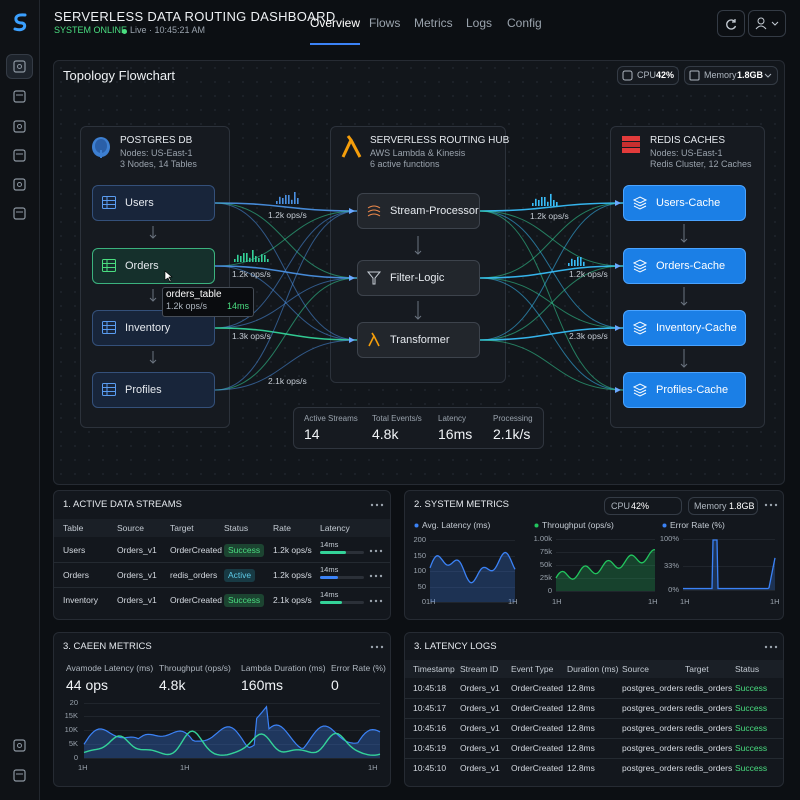 Image resolution: width=800 pixels, height=800 pixels. What do you see at coordinates (73, 702) in the screenshot?
I see `y-tick-label: 20` at bounding box center [73, 702].